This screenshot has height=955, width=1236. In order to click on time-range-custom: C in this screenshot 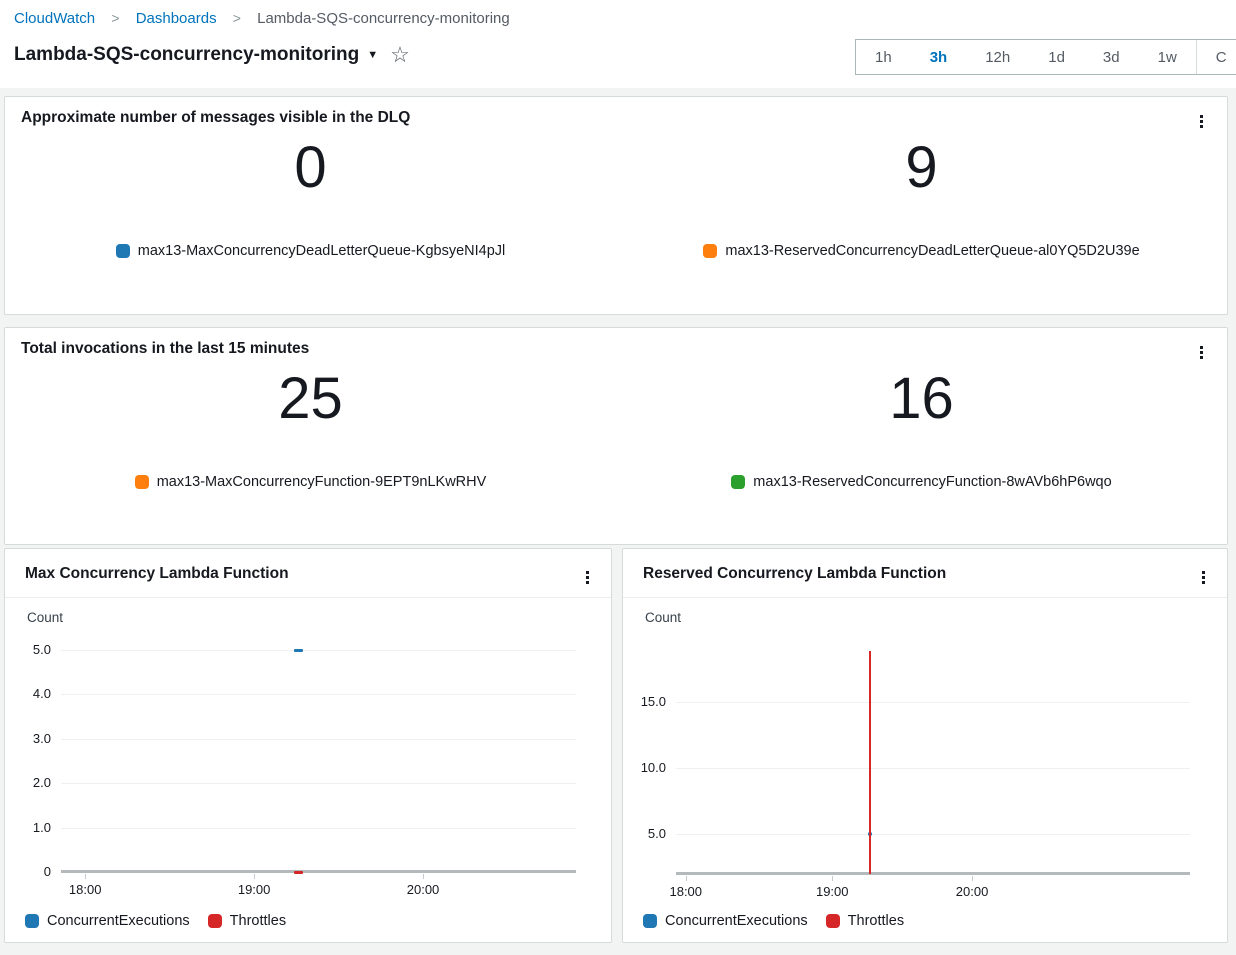, I will do `click(1216, 57)`.